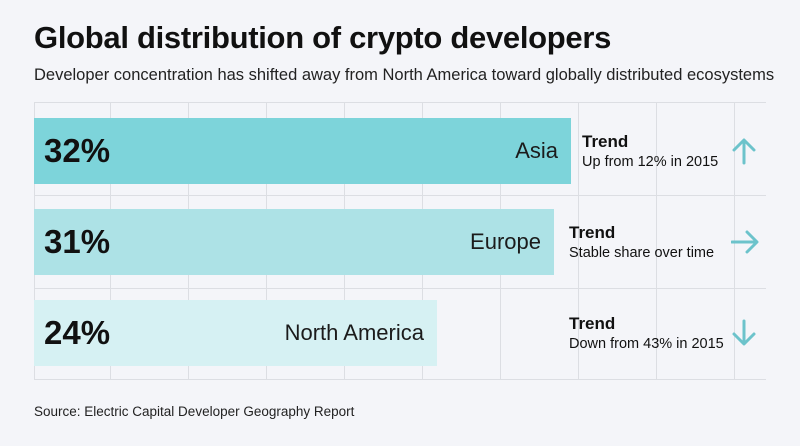 This screenshot has height=446, width=800. Describe the element at coordinates (646, 334) in the screenshot. I see `trend-callout: Trend Down from 43% in 2015` at that location.